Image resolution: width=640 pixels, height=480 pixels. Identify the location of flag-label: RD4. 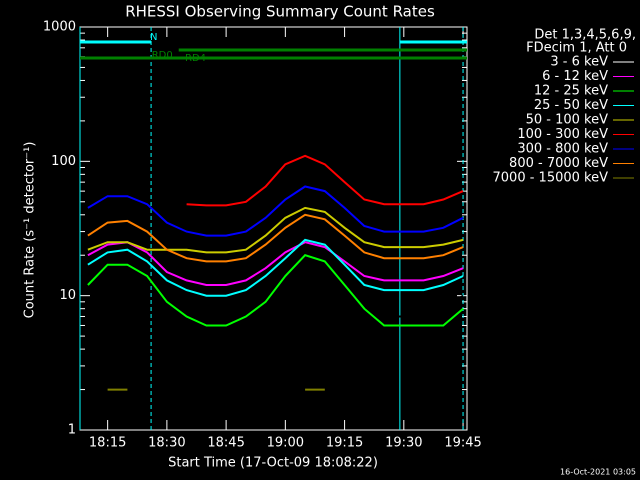
(195, 58).